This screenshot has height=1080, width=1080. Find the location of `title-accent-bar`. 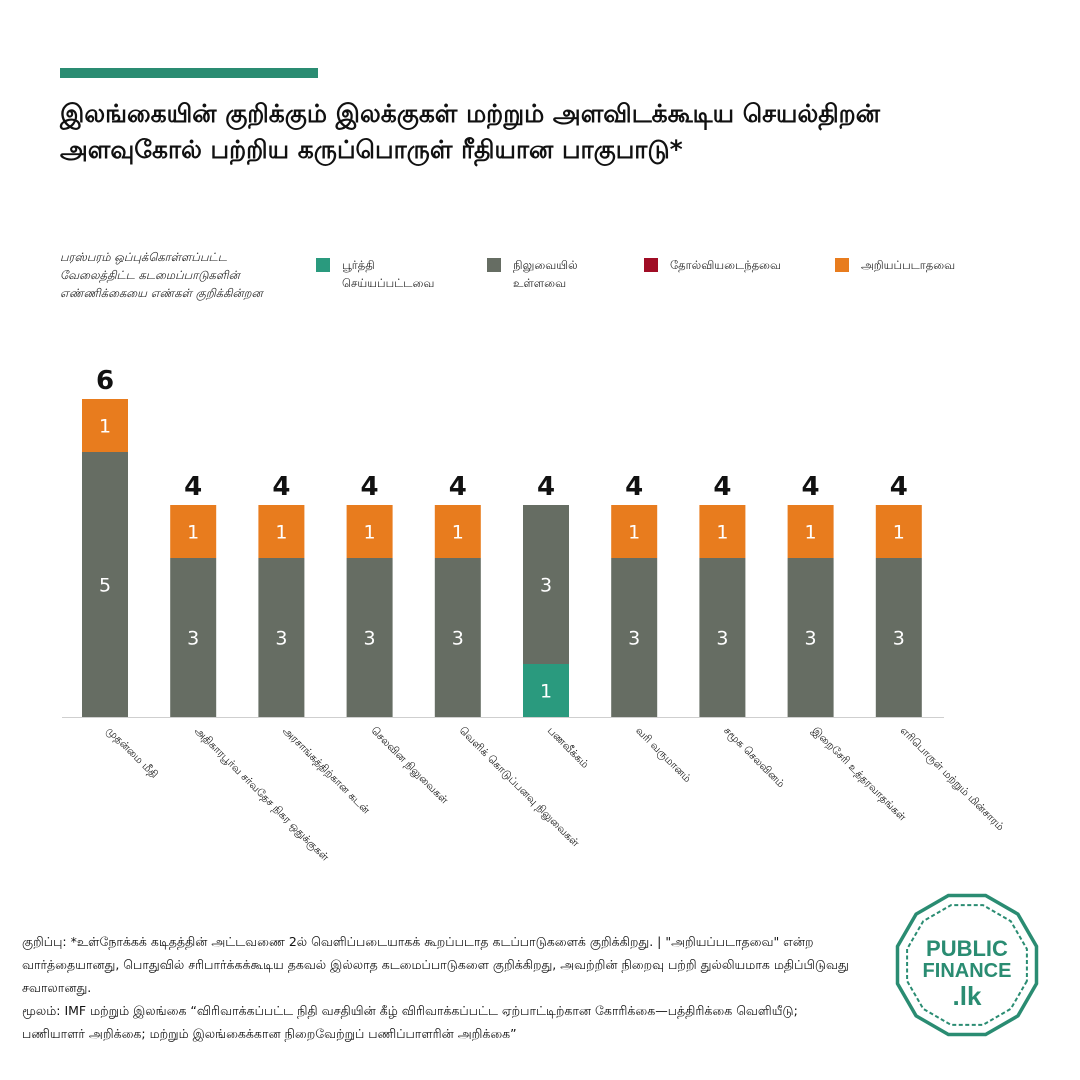

title-accent-bar is located at coordinates (189, 73).